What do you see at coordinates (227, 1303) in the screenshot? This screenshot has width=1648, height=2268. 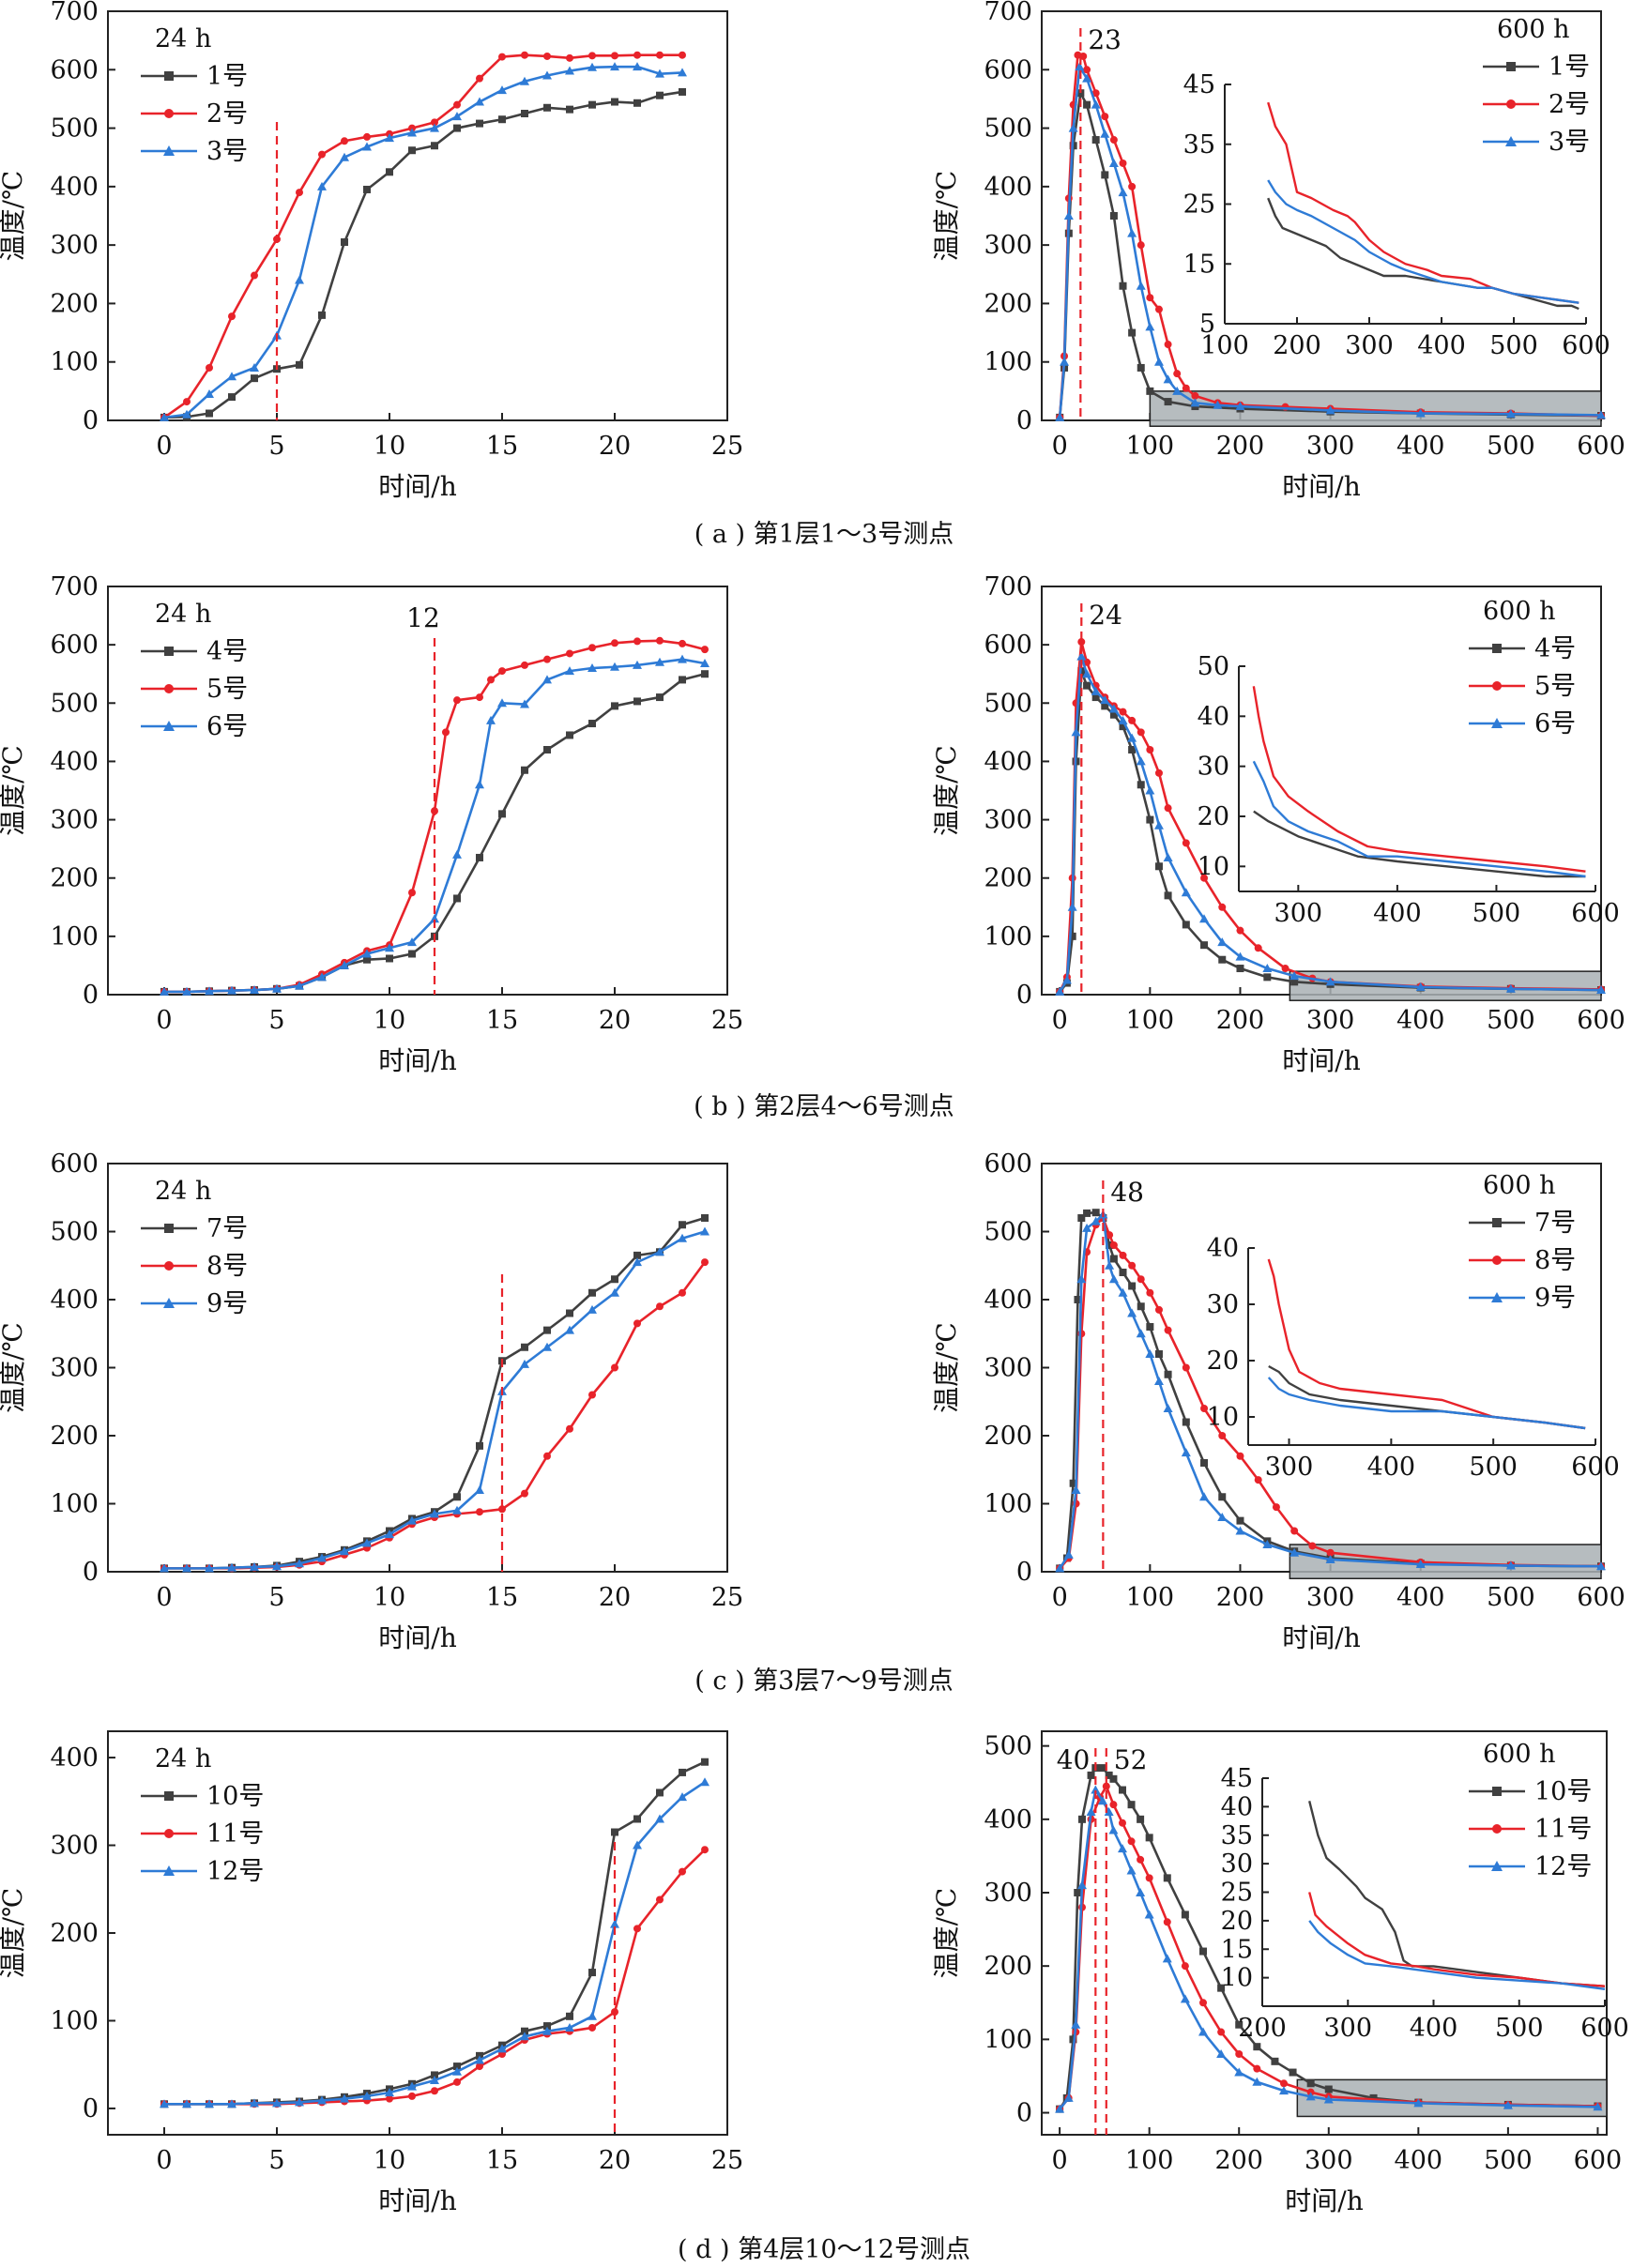 I see `legend-label: 9号` at bounding box center [227, 1303].